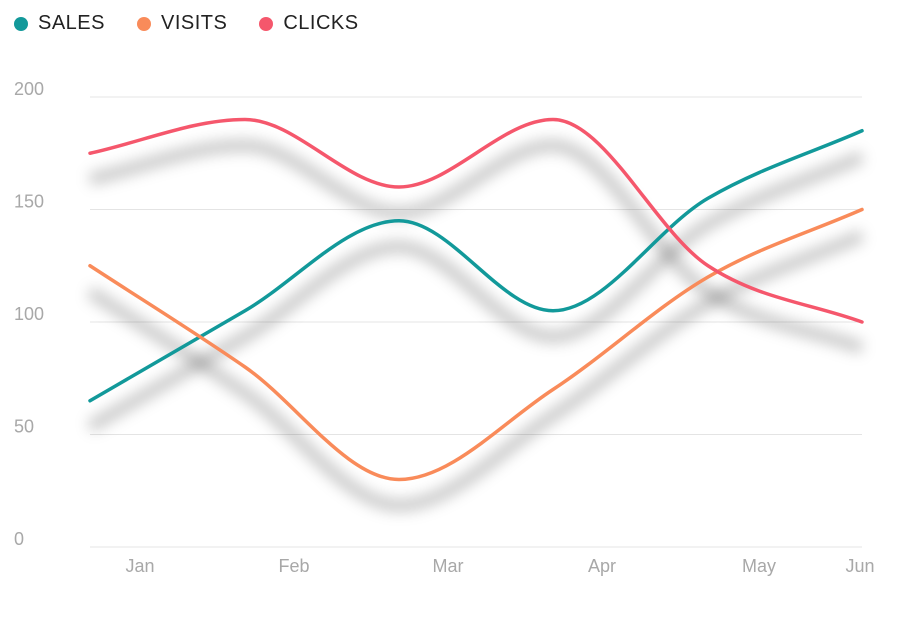 Image resolution: width=902 pixels, height=625 pixels. What do you see at coordinates (139, 566) in the screenshot?
I see `x-tick-label: Jan` at bounding box center [139, 566].